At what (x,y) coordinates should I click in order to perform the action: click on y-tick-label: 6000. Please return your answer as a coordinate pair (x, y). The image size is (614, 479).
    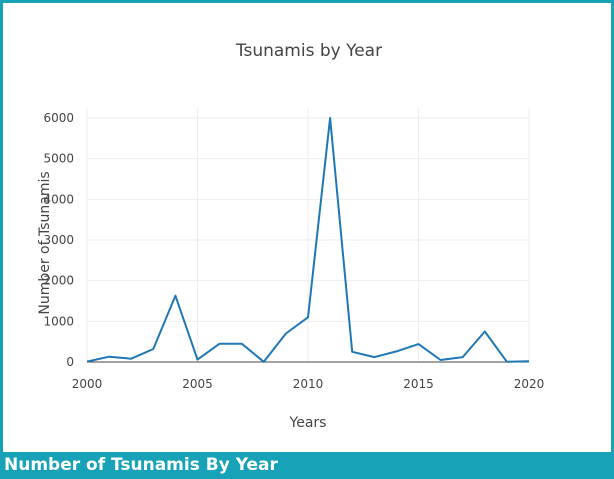
    Looking at the image, I should click on (58, 118).